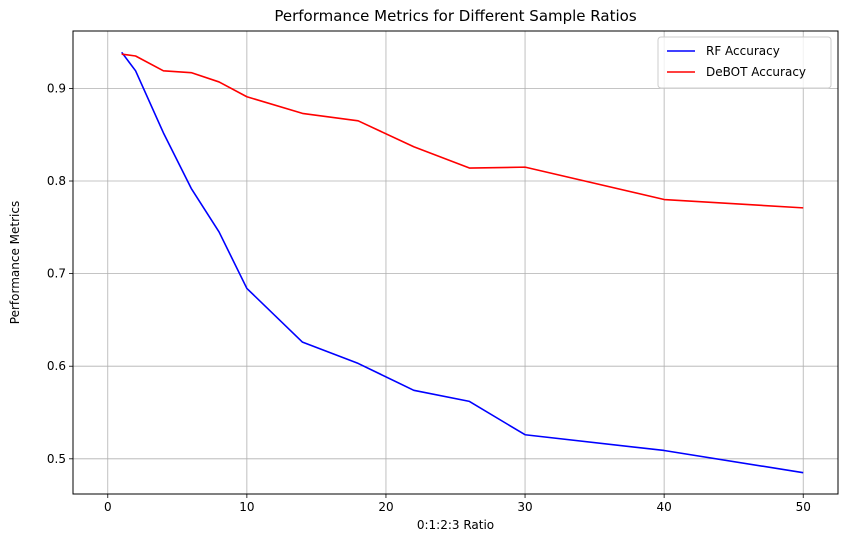 The width and height of the screenshot is (846, 545). Describe the element at coordinates (15, 262) in the screenshot. I see `y-axis-label: Performance Metrics` at that location.